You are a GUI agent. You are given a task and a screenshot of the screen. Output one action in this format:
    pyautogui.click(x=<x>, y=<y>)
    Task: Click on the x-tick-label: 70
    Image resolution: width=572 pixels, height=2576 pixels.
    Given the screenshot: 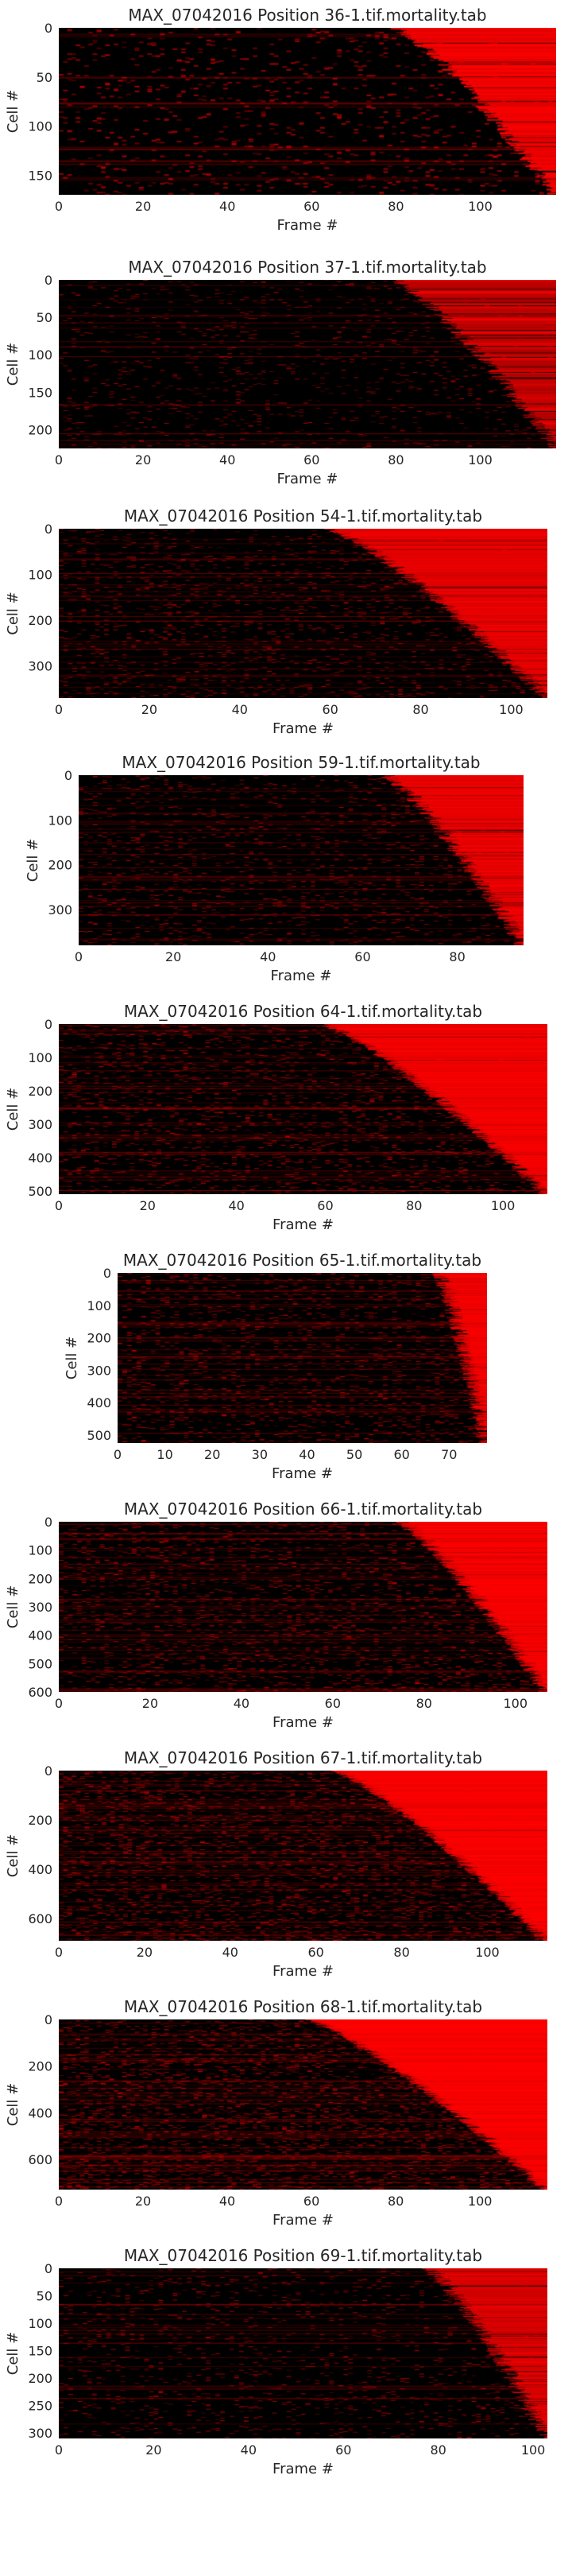 What is the action you would take?
    pyautogui.click(x=449, y=1454)
    